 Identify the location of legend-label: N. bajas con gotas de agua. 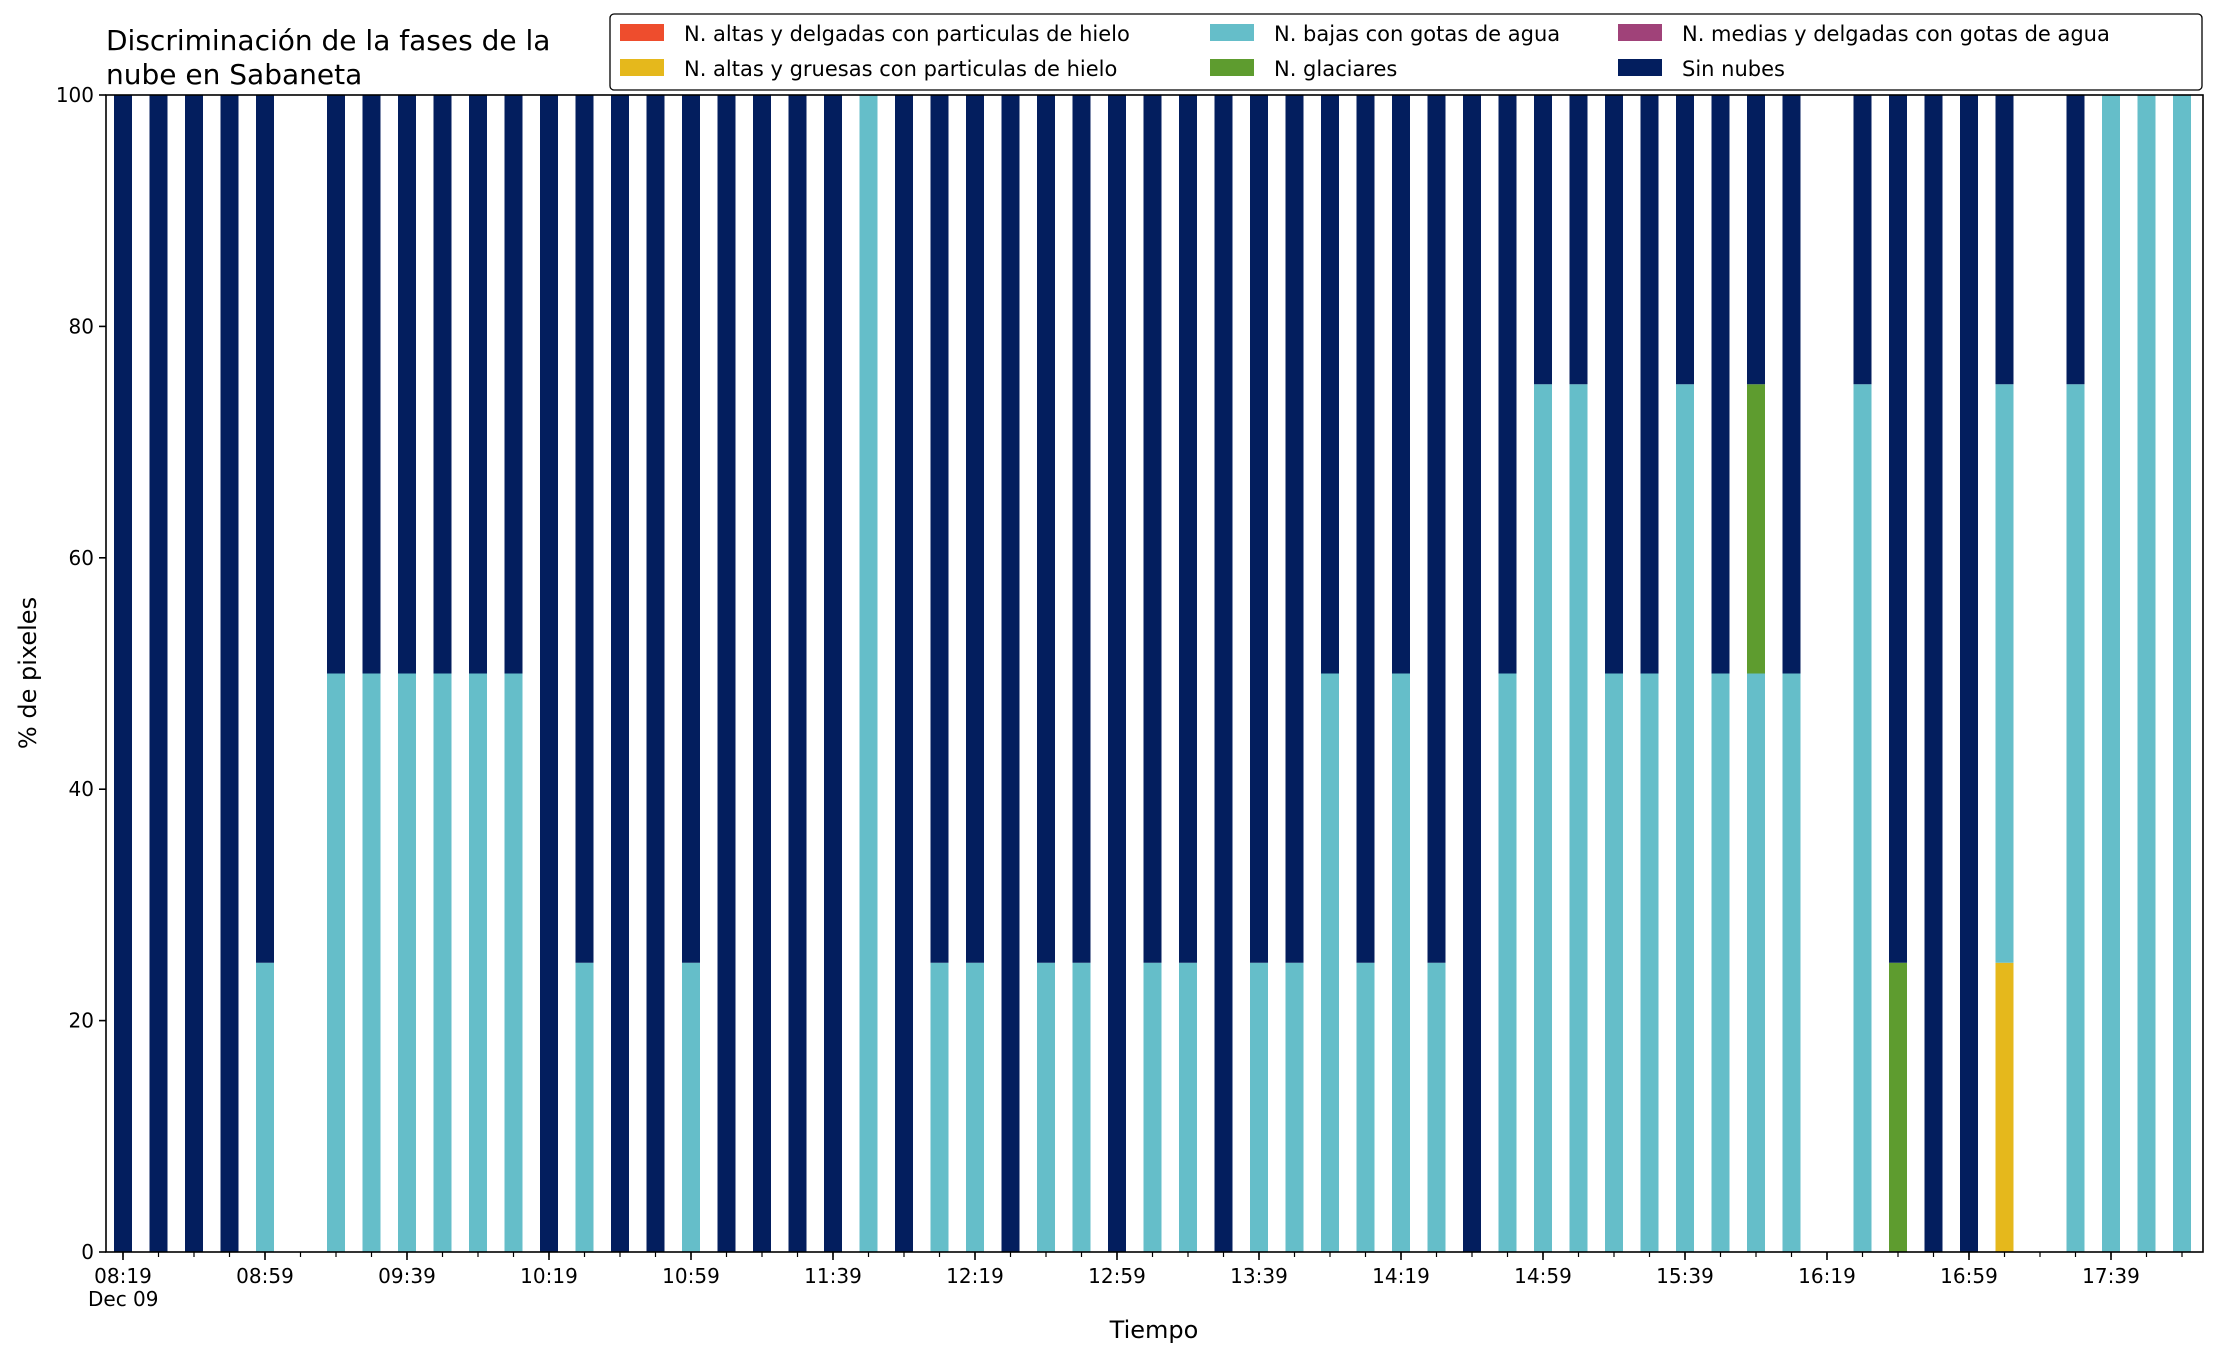
(1417, 34).